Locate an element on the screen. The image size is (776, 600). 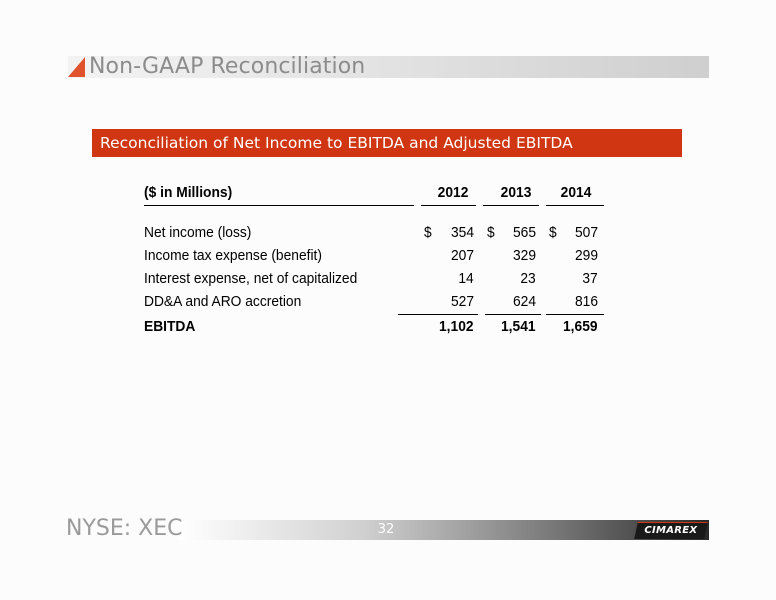
row-label: Interest expense, net of capitalized is located at coordinates (251, 278).